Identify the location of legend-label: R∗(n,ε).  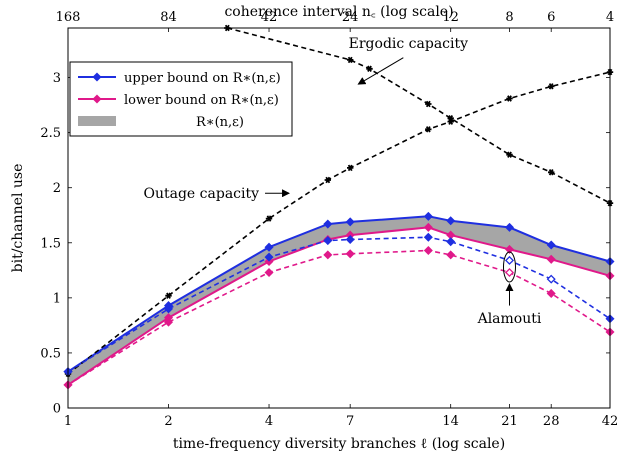
(220, 122).